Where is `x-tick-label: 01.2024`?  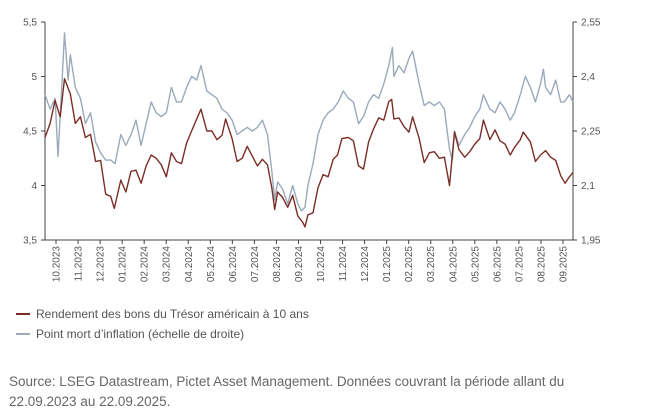 x-tick-label: 01.2024 is located at coordinates (123, 264).